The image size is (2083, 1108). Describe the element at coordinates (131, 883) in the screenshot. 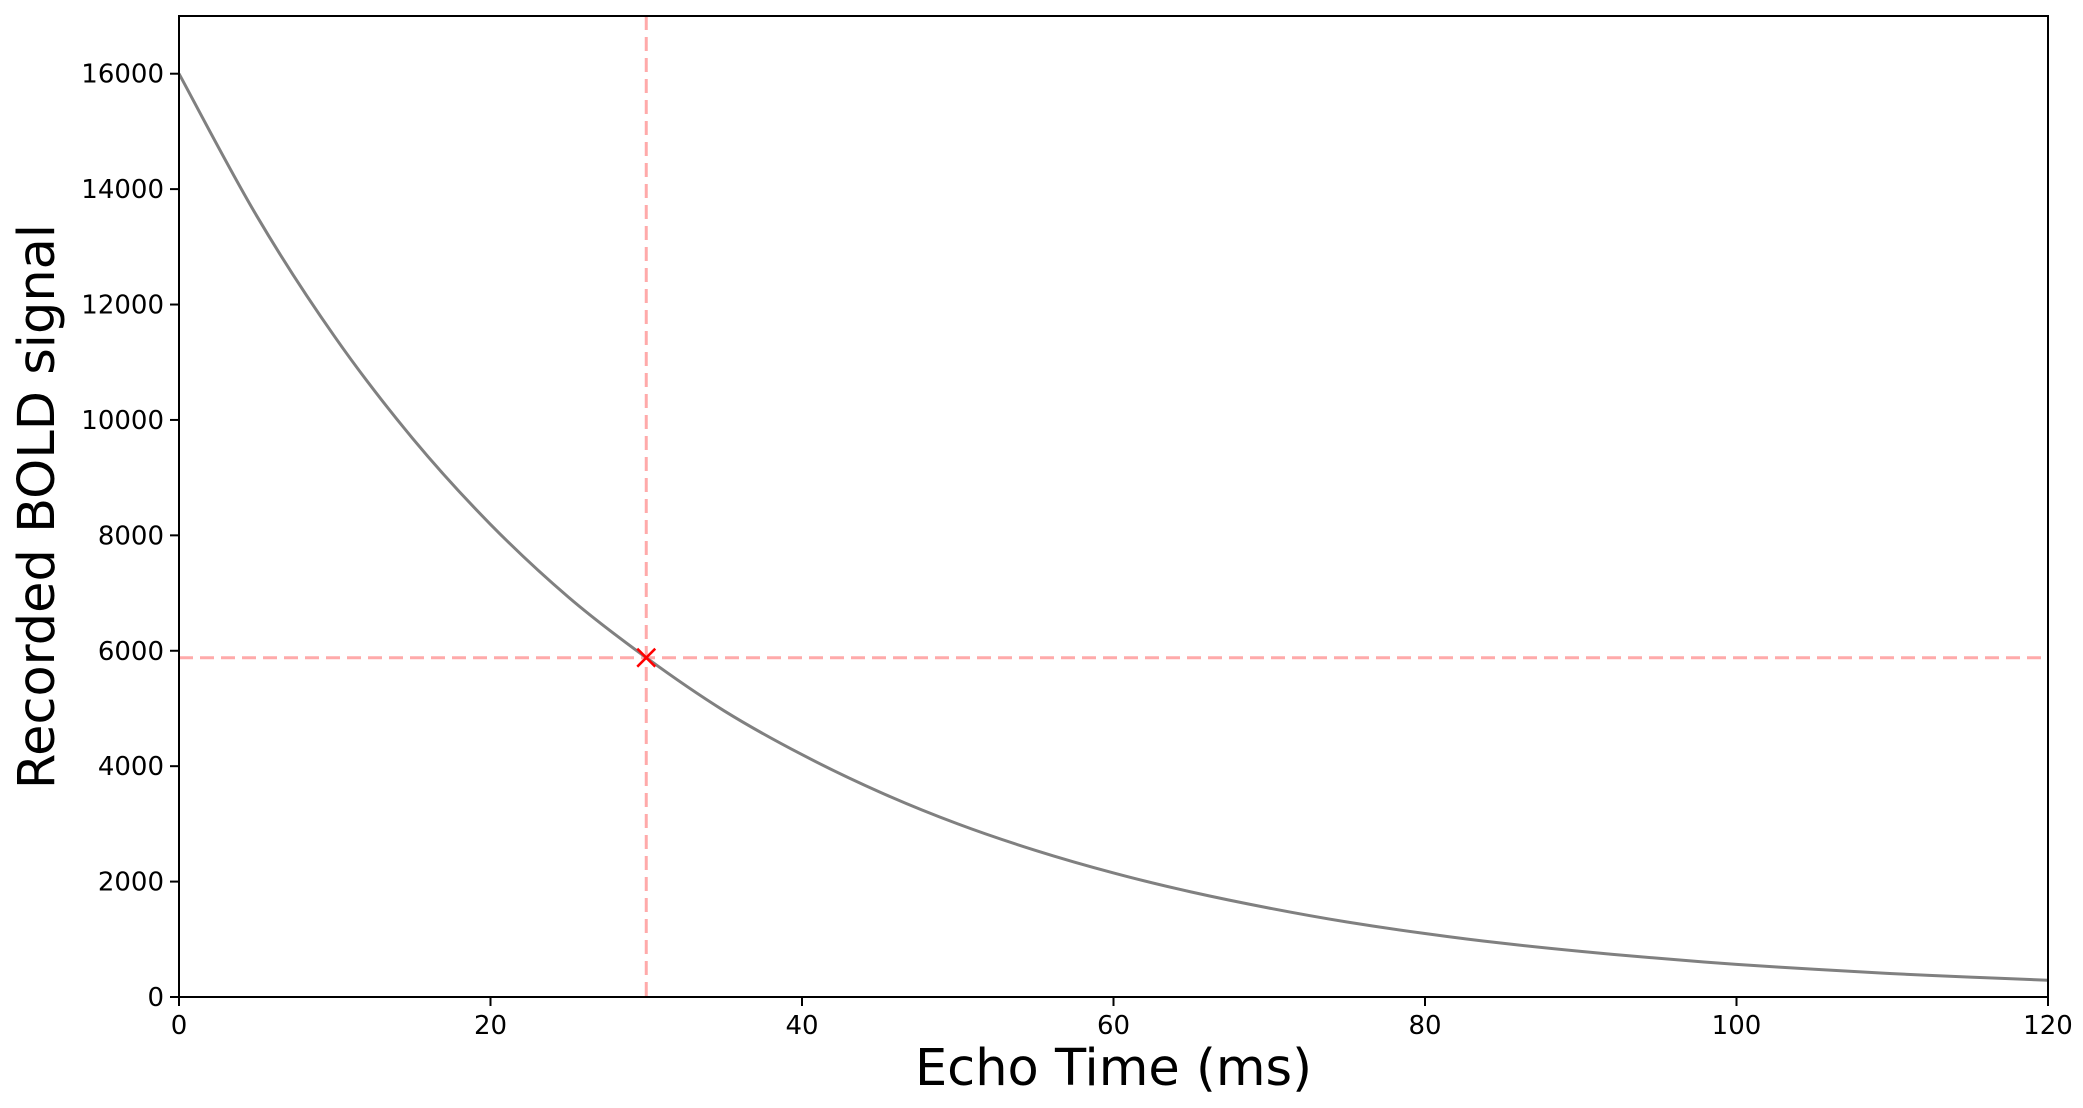

I see `y-tick-label: 2000` at that location.